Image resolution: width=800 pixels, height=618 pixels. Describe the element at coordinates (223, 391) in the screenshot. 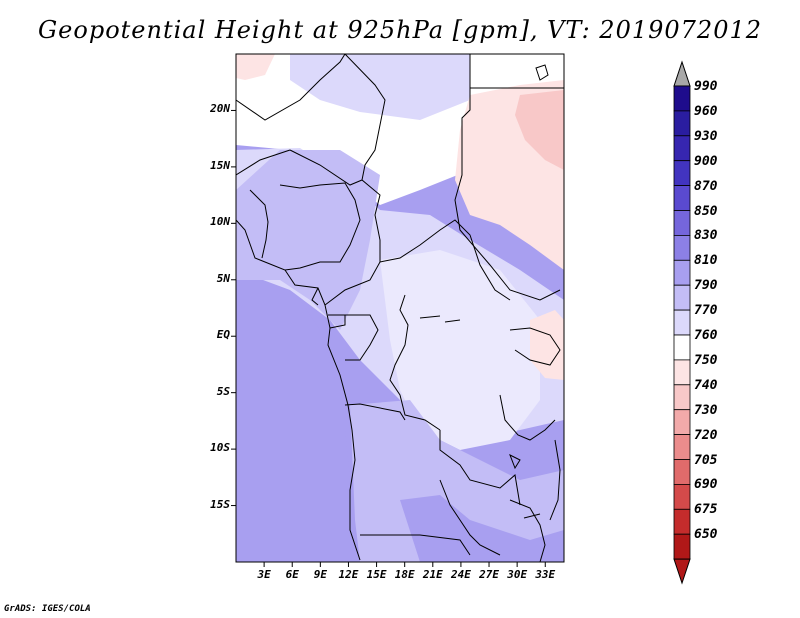

I see `lat-label: 5S` at that location.